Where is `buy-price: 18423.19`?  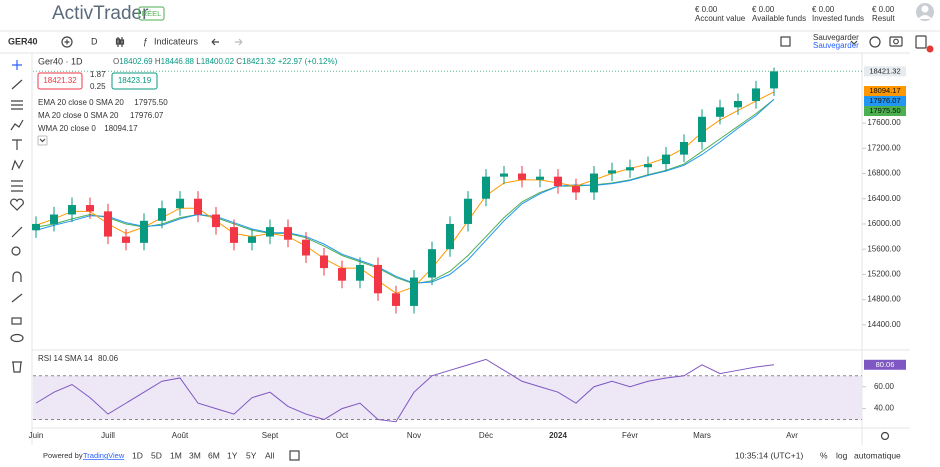
buy-price: 18423.19 is located at coordinates (135, 80).